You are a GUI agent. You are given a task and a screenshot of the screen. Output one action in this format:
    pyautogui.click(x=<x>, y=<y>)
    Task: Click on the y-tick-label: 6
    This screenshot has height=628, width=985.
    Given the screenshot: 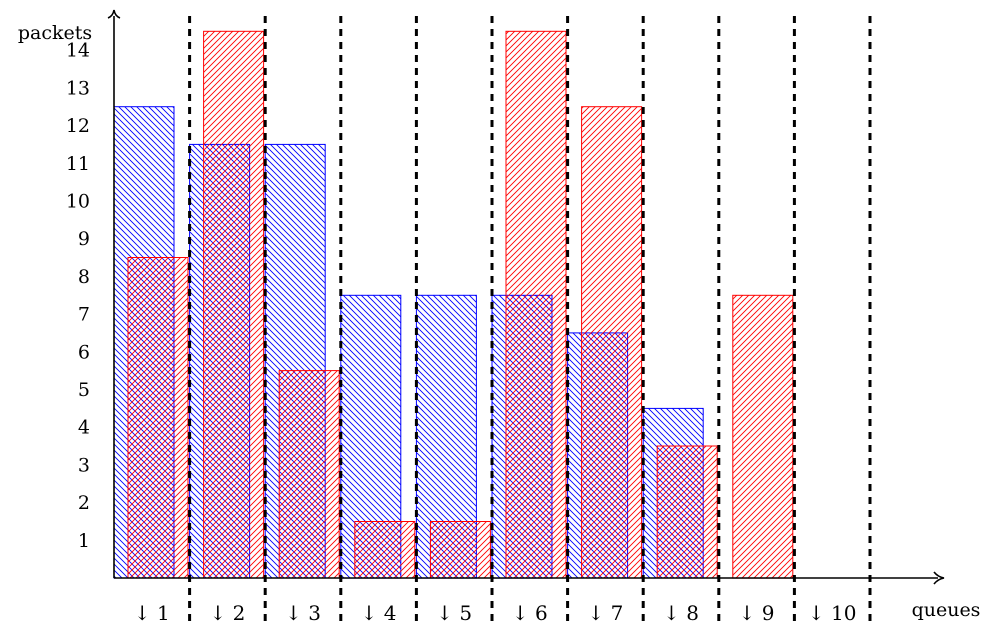 What is the action you would take?
    pyautogui.click(x=84, y=352)
    